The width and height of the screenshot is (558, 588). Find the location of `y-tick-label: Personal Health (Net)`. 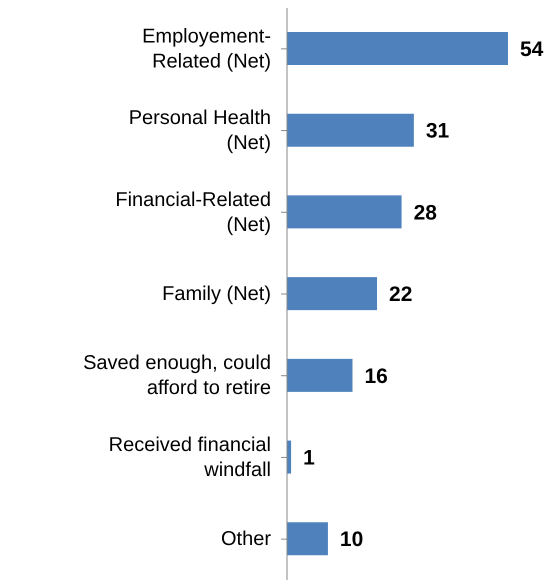

y-tick-label: Personal Health (Net) is located at coordinates (199, 130).